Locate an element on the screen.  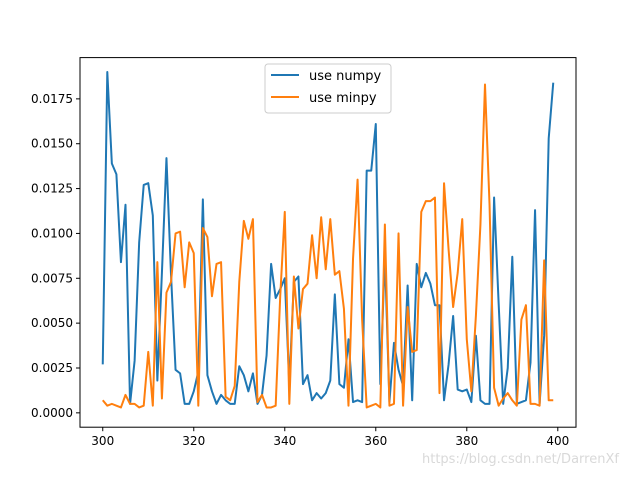
y-tick-label: 0.0100 is located at coordinates (52, 233).